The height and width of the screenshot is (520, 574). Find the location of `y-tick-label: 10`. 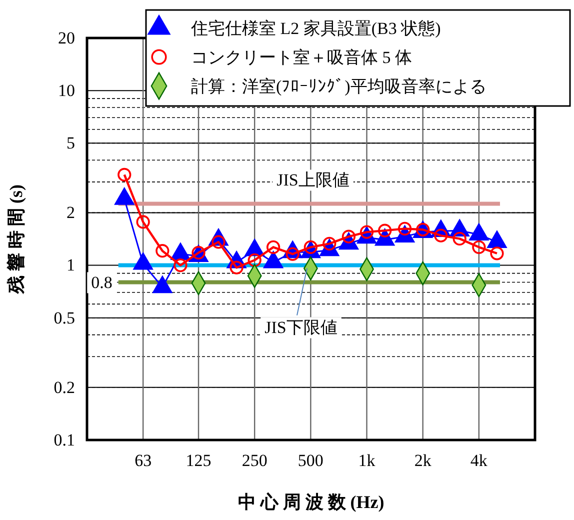

y-tick-label: 10 is located at coordinates (66, 90).